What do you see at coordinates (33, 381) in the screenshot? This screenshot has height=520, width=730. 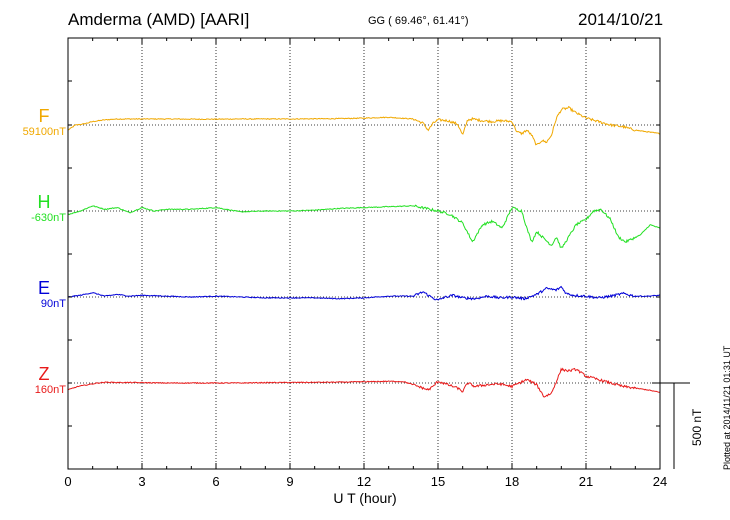 I see `component-label-z: Z 160nT` at bounding box center [33, 381].